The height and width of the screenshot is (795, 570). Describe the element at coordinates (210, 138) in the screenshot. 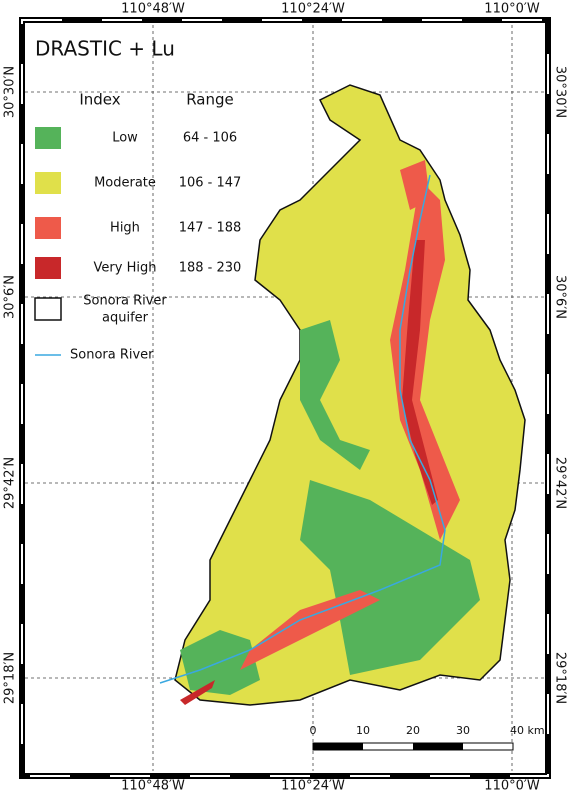

I see `legend-range: 64 - 106` at that location.